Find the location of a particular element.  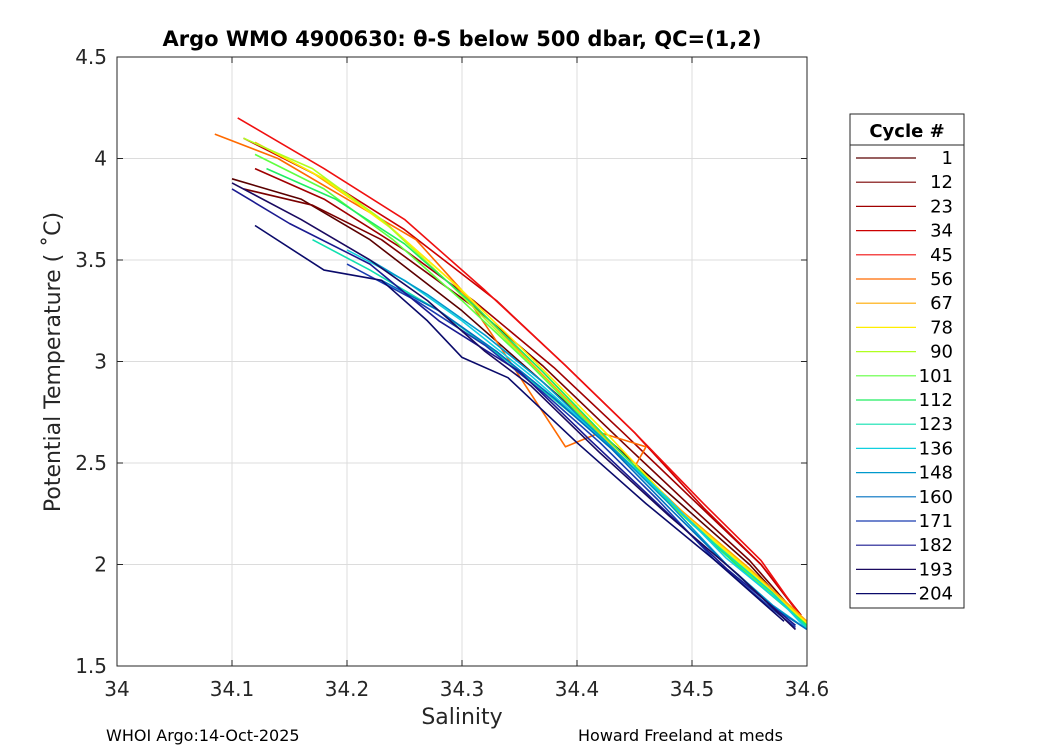

legend-label-cycle-136: 136 is located at coordinates (936, 448).